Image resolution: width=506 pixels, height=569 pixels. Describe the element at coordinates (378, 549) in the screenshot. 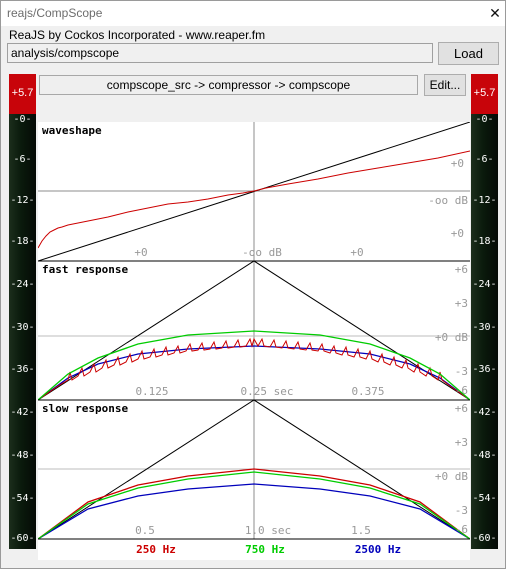

I see `legend-2500hz: 2500 Hz` at that location.